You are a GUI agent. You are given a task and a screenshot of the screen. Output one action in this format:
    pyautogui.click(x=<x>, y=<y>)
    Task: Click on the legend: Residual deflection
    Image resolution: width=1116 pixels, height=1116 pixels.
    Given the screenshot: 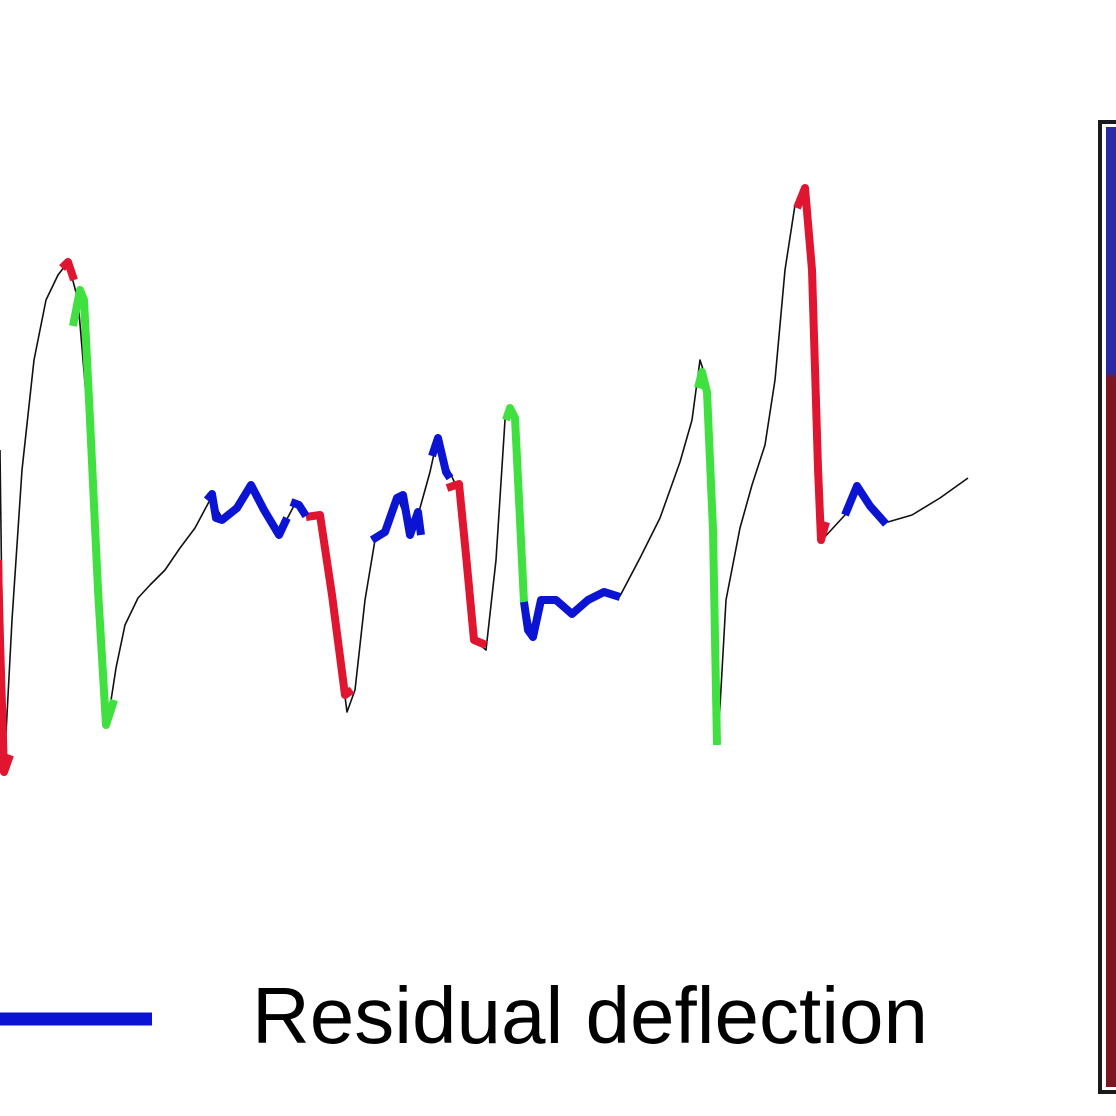 What is the action you would take?
    pyautogui.click(x=464, y=1015)
    